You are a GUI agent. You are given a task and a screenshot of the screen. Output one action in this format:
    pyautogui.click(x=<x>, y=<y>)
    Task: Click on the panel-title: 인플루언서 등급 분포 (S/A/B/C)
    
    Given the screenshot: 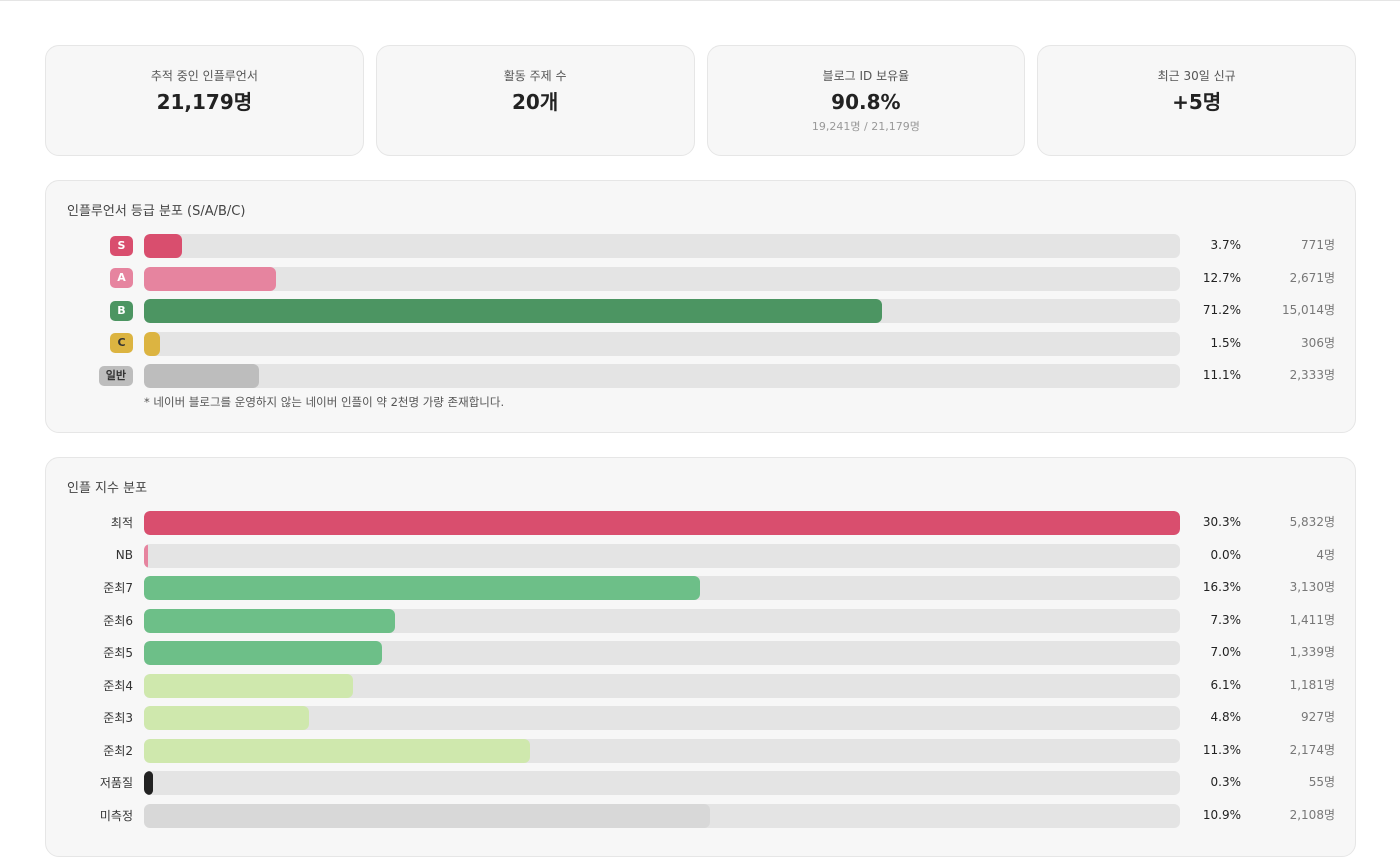 What is the action you would take?
    pyautogui.click(x=156, y=211)
    